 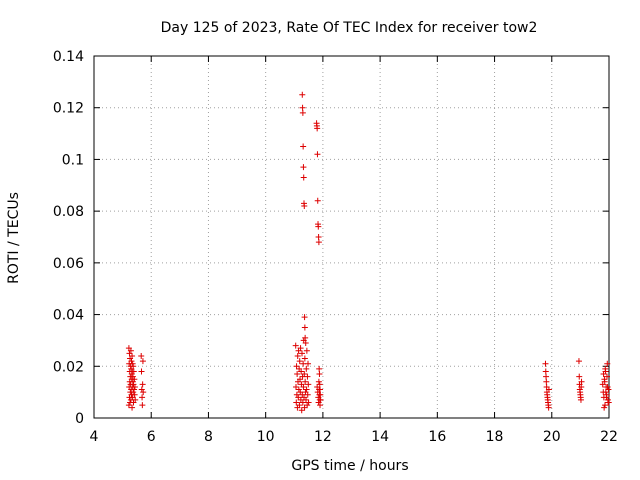 What do you see at coordinates (380, 437) in the screenshot?
I see `x-tick-label: 14` at bounding box center [380, 437].